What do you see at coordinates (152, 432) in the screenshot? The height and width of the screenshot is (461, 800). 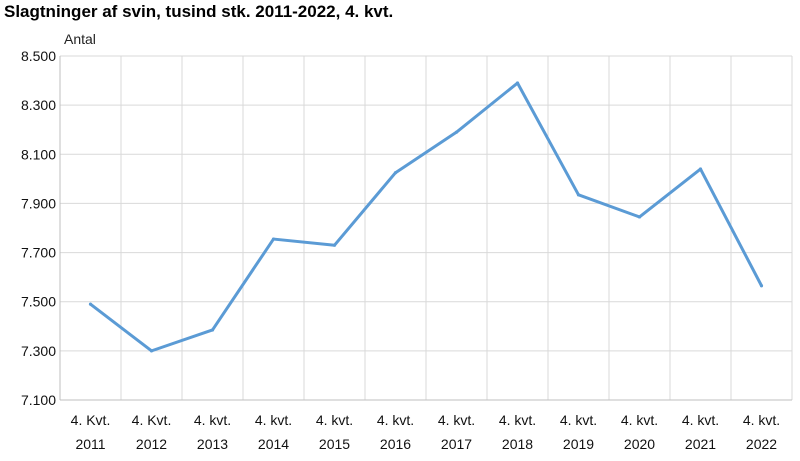 I see `x-tick-label: 4. Kvt. 2012` at bounding box center [152, 432].